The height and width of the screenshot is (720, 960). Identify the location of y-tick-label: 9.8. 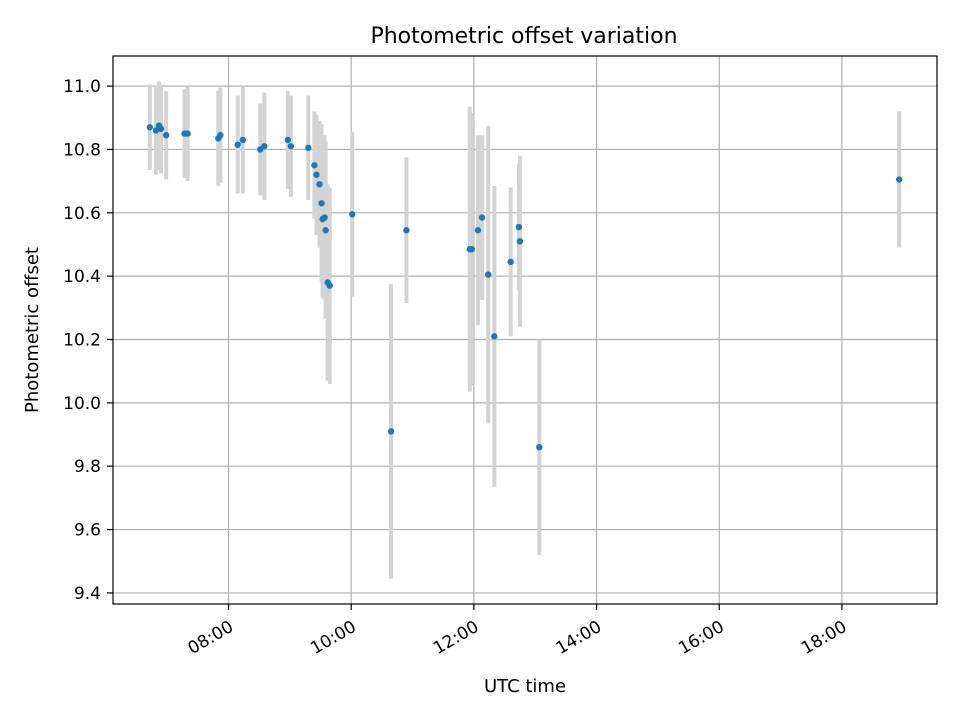
(87, 467).